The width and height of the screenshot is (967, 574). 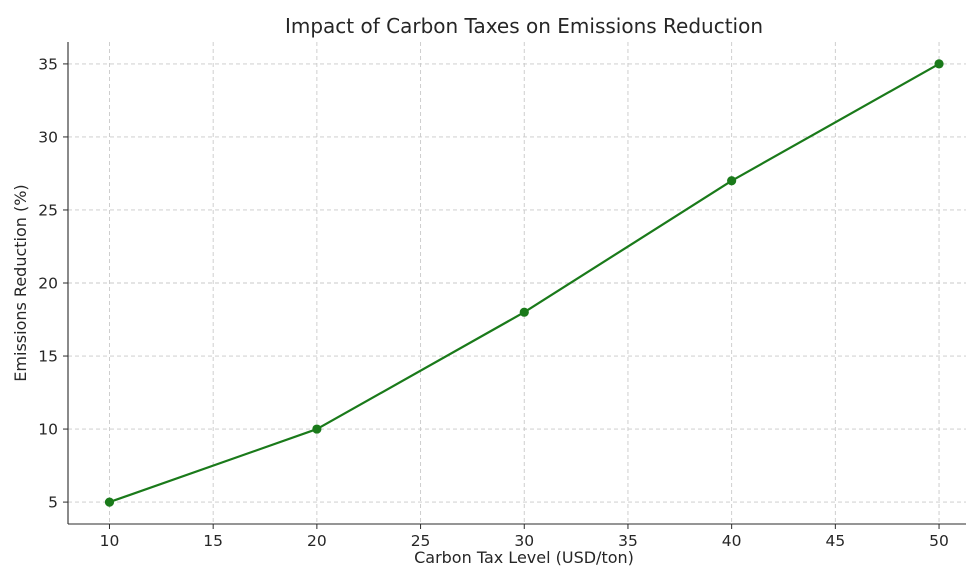 I want to click on y-tick-labels: 5 10 15 20 25 30 35, so click(x=48, y=283).